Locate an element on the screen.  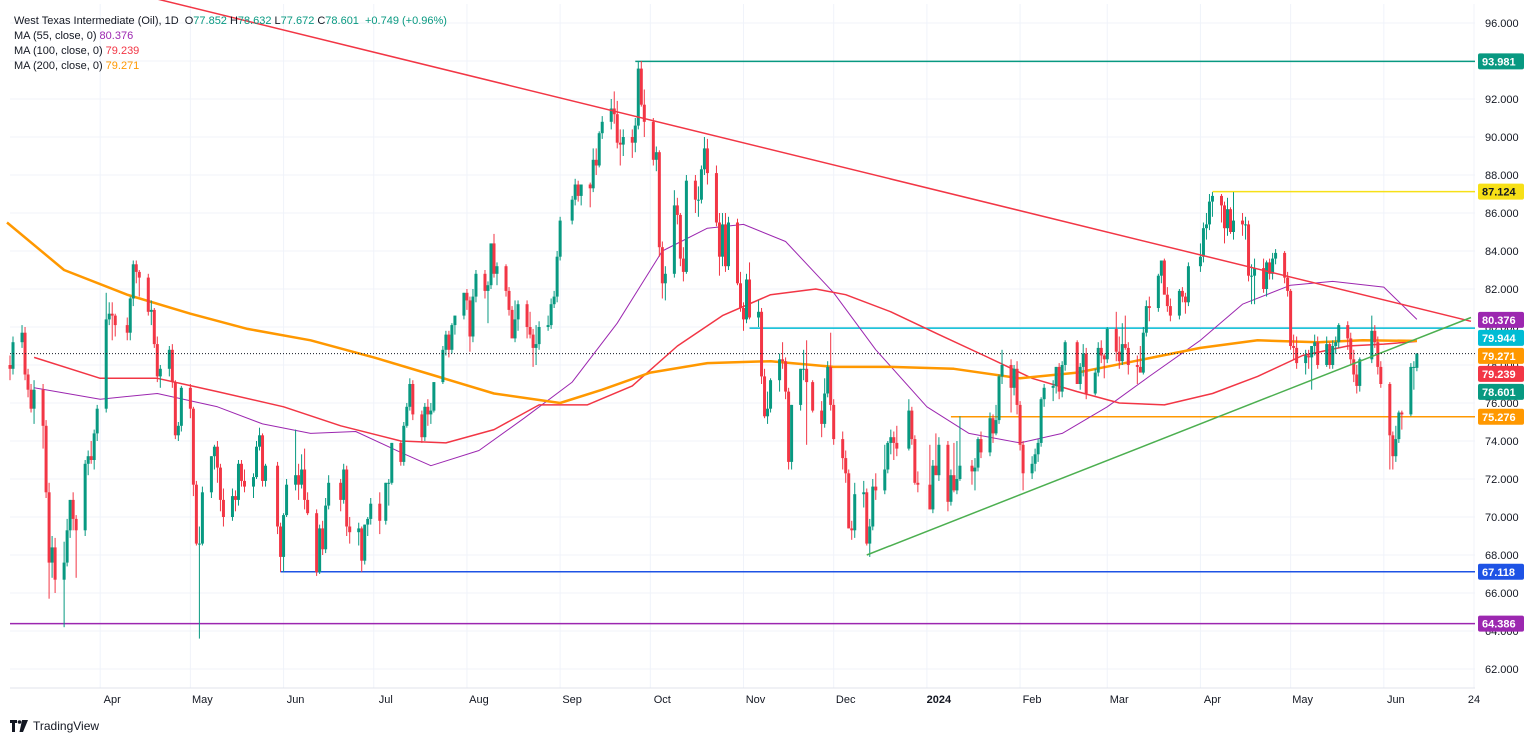
y-tick-label: 92.000 is located at coordinates (1502, 100).